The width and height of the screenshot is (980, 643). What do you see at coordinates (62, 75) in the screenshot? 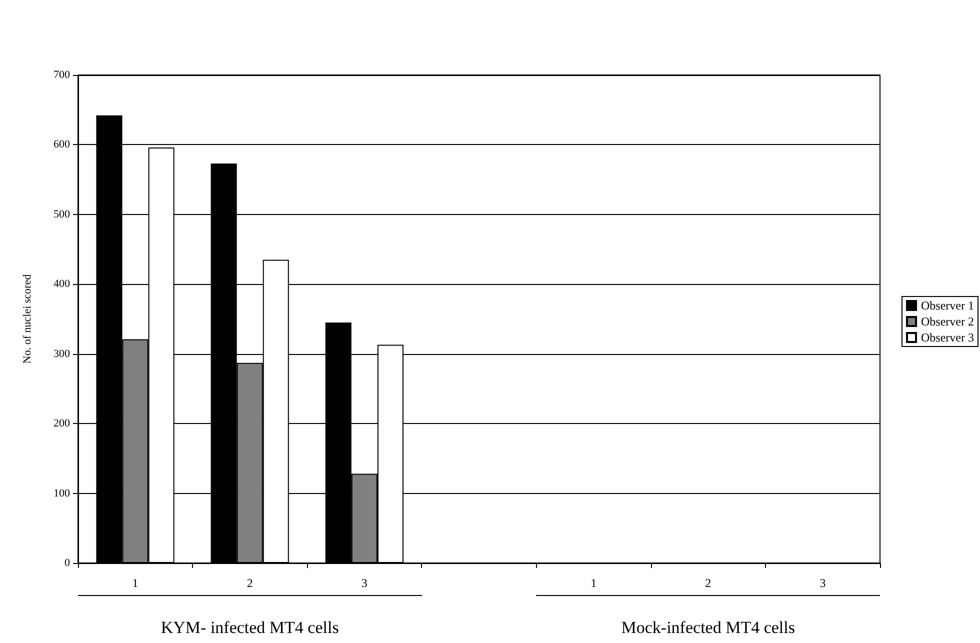
I see `y-tick-label: 700` at bounding box center [62, 75].